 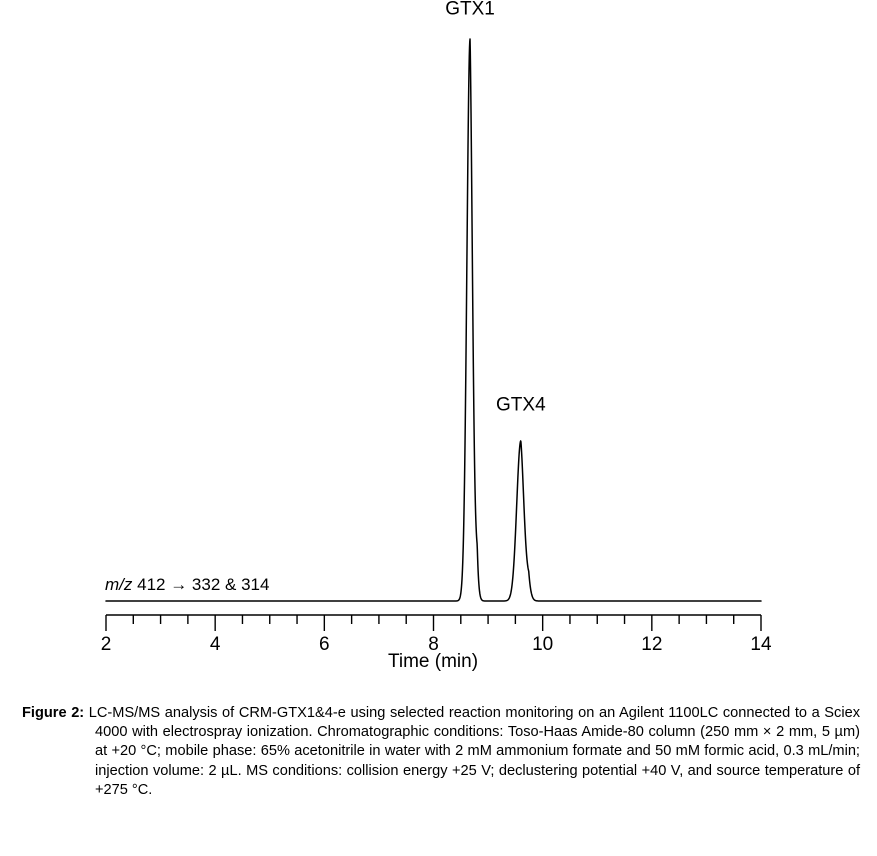 I want to click on x-axis-ticks, so click(x=433, y=623).